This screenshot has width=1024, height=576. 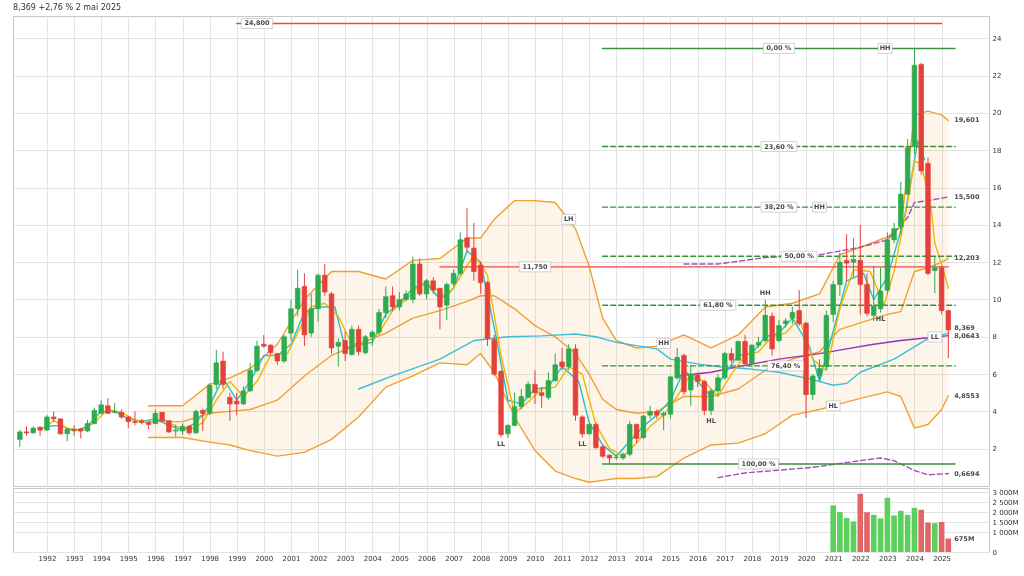 What do you see at coordinates (67, 7) in the screenshot?
I see `chart-title: 8,369 +2,76 % 2 mai 2025` at bounding box center [67, 7].